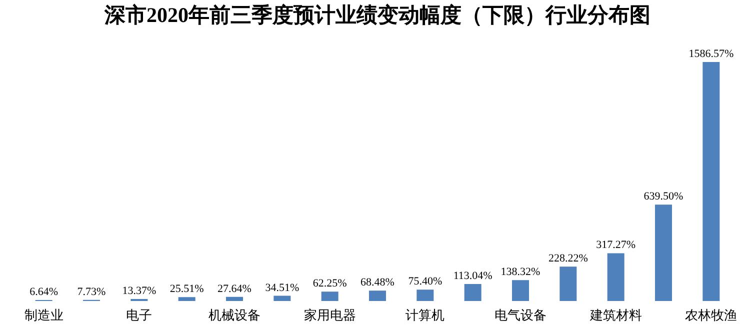 This screenshot has width=751, height=330. Describe the element at coordinates (44, 316) in the screenshot. I see `x-tick-label: 制造业` at that location.